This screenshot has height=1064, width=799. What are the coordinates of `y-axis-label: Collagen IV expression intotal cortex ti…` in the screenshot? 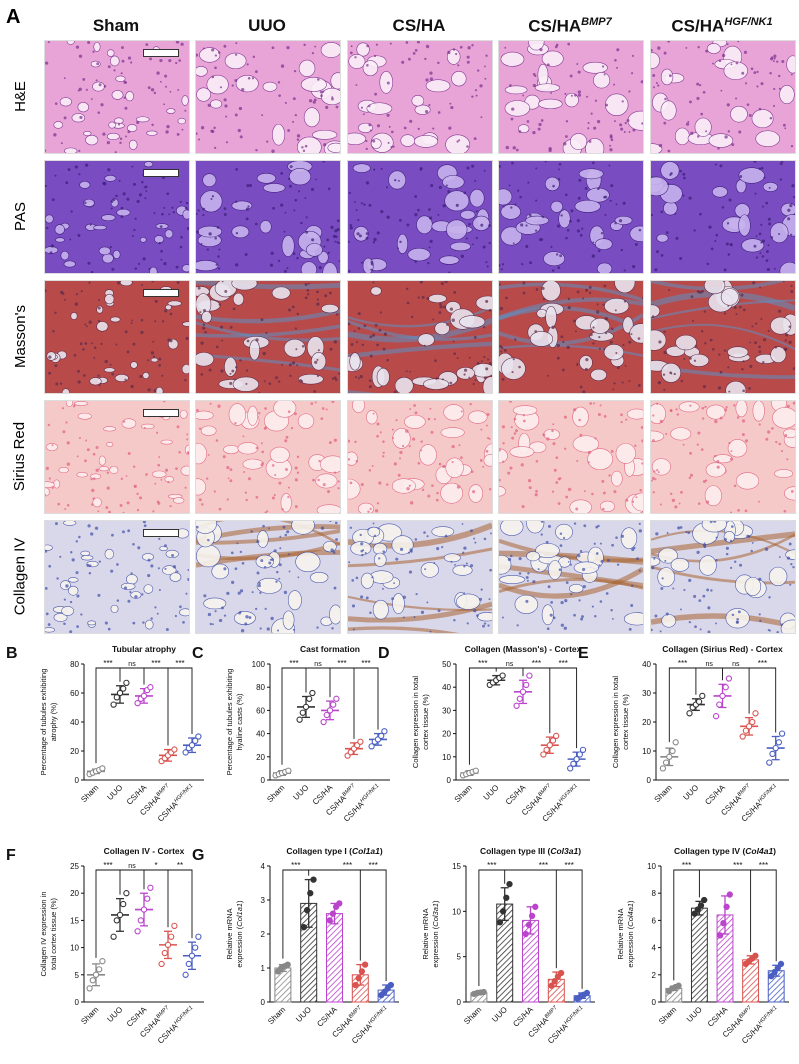 It's located at (48, 933).